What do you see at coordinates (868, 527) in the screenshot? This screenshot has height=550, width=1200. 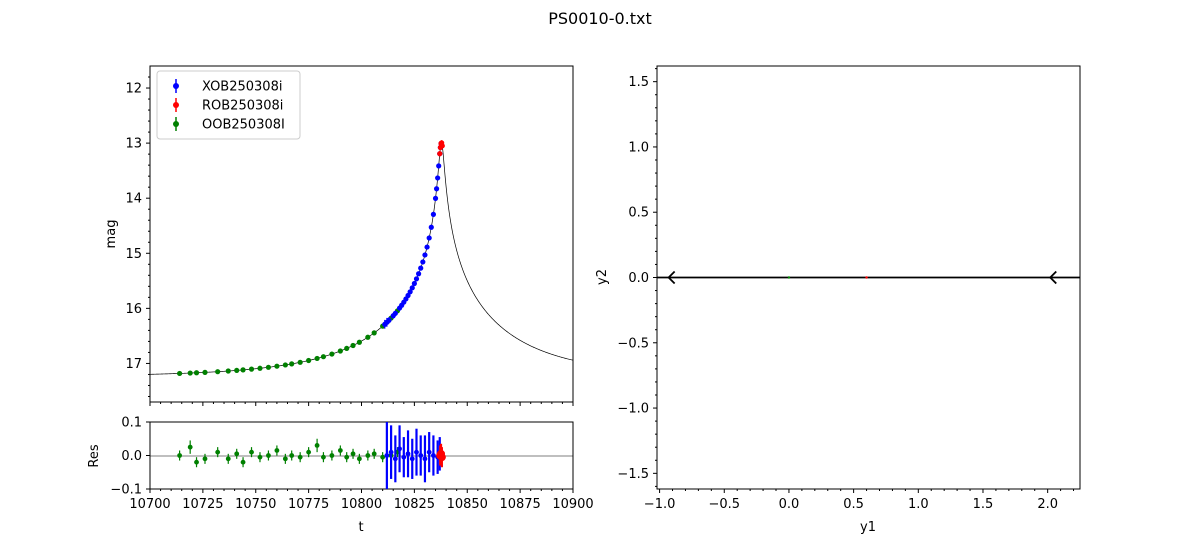 I see `source-plane-xlabel: y1` at bounding box center [868, 527].